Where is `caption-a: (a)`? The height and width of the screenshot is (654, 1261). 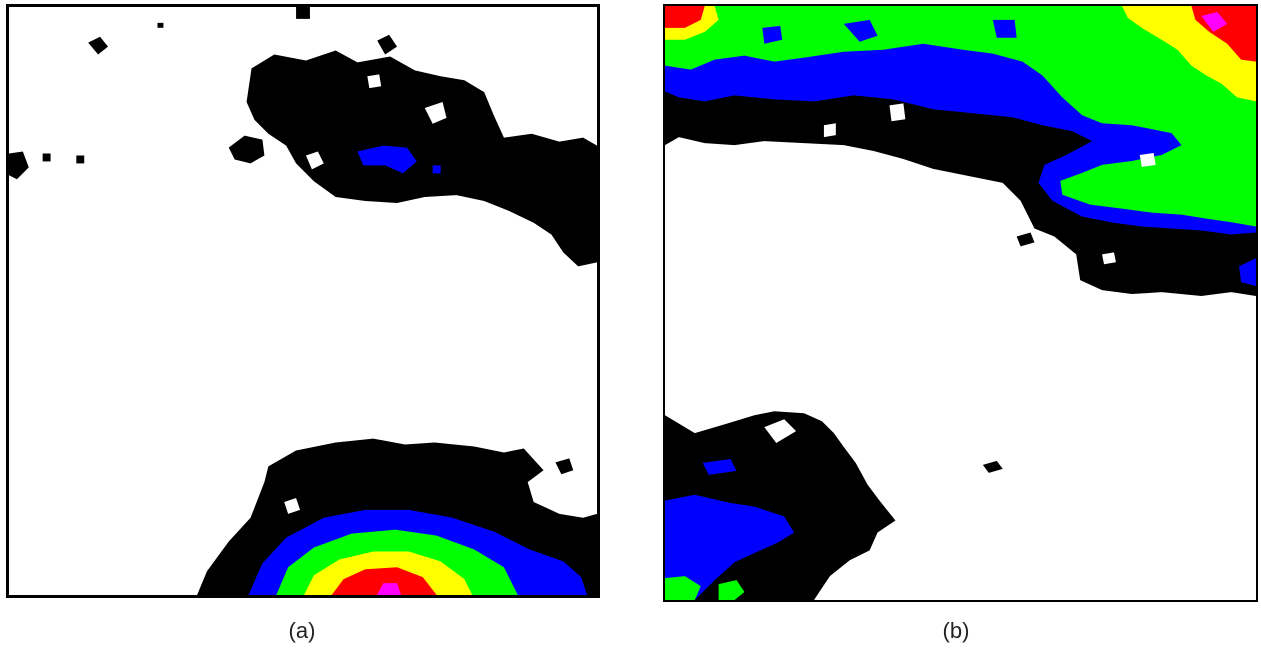
caption-a: (a) is located at coordinates (302, 630).